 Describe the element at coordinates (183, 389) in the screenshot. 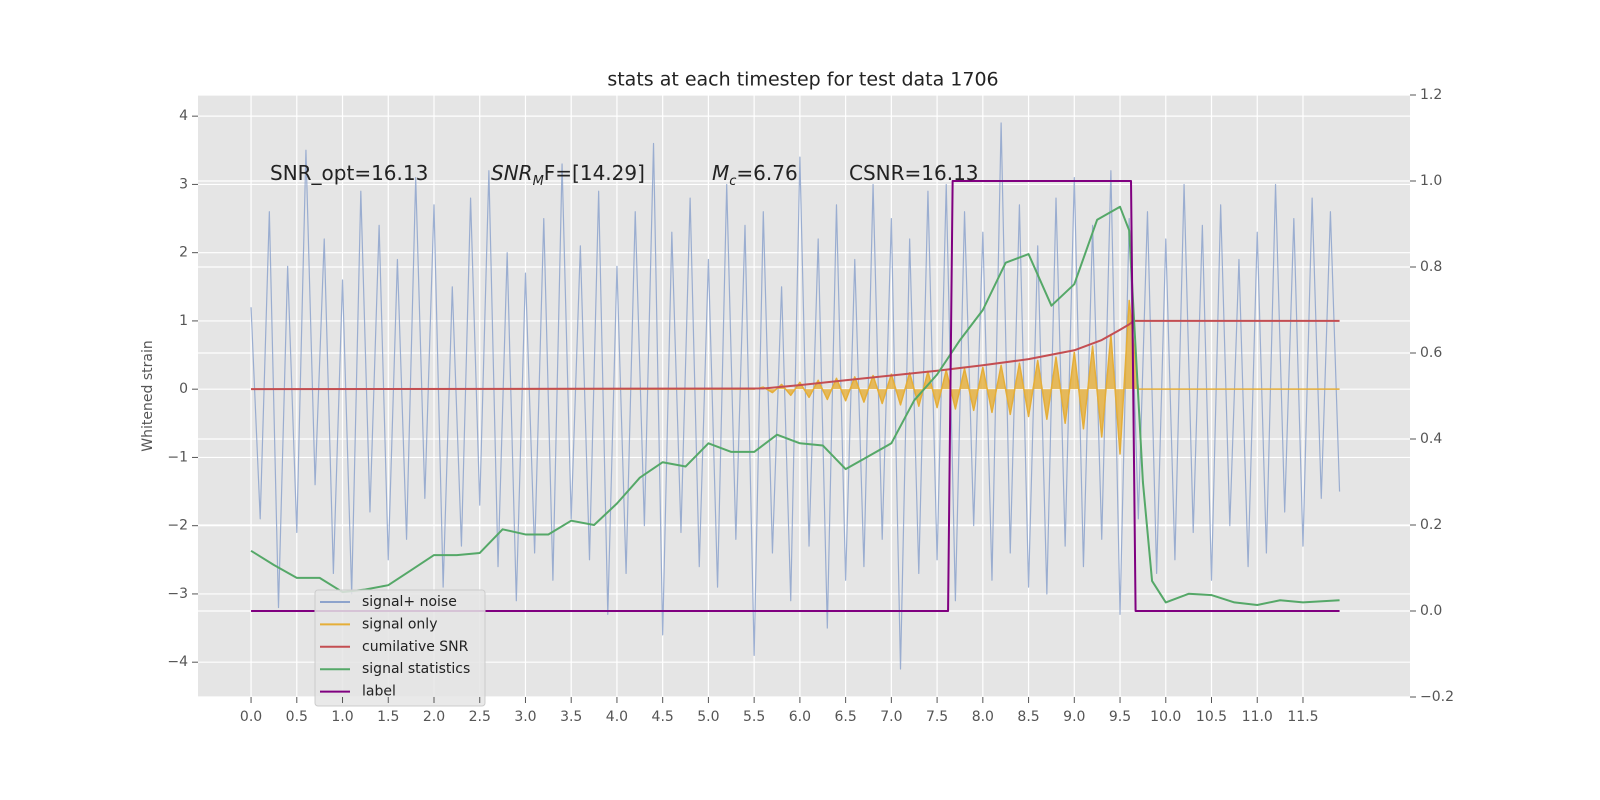

I see `y-tick-label: 0` at that location.